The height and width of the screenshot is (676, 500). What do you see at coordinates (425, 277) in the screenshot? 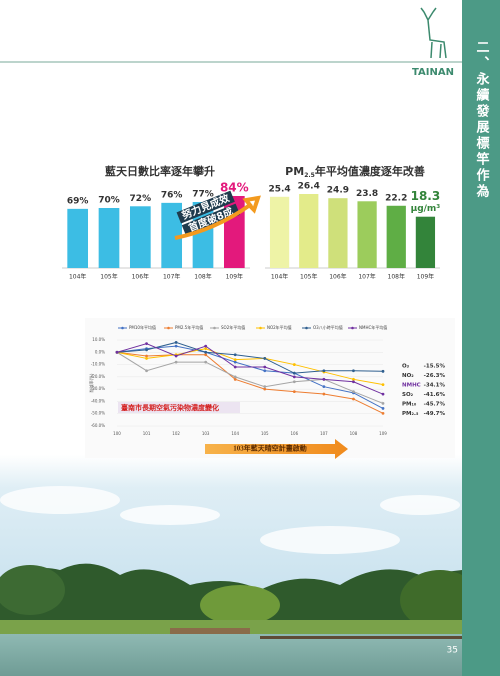
I see `x-tick-label: 109年` at bounding box center [425, 277].